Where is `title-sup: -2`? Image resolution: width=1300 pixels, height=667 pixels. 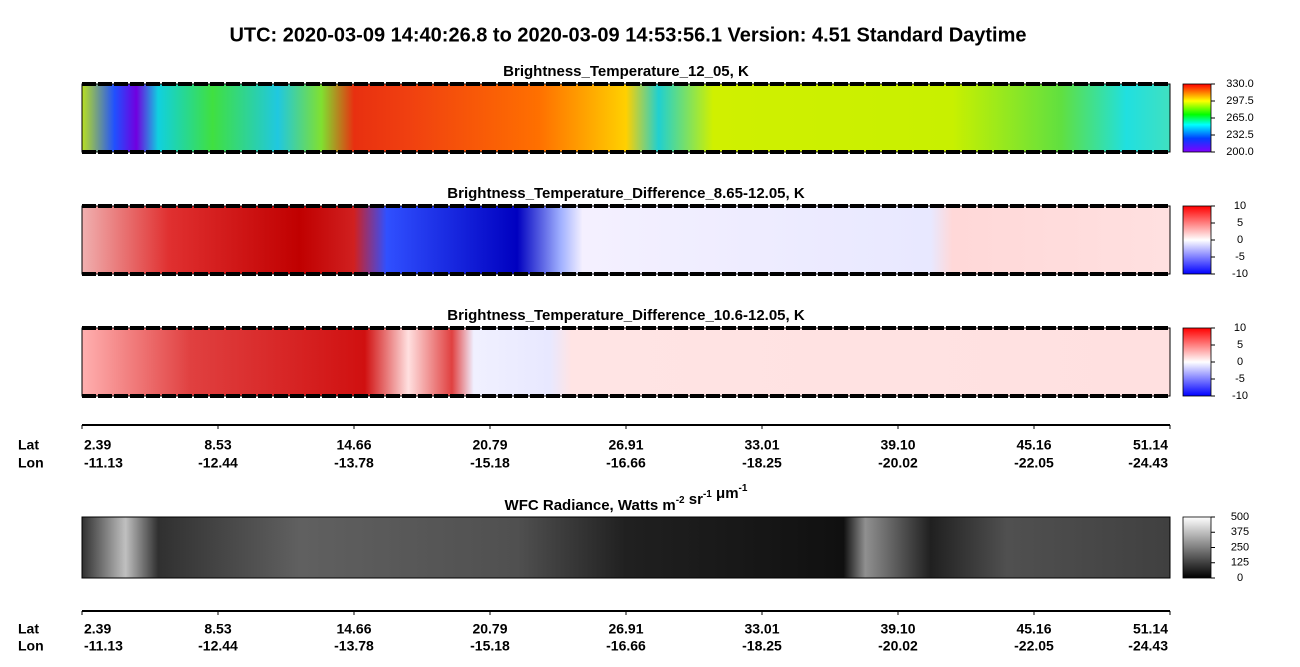 title-sup: -2 is located at coordinates (680, 500).